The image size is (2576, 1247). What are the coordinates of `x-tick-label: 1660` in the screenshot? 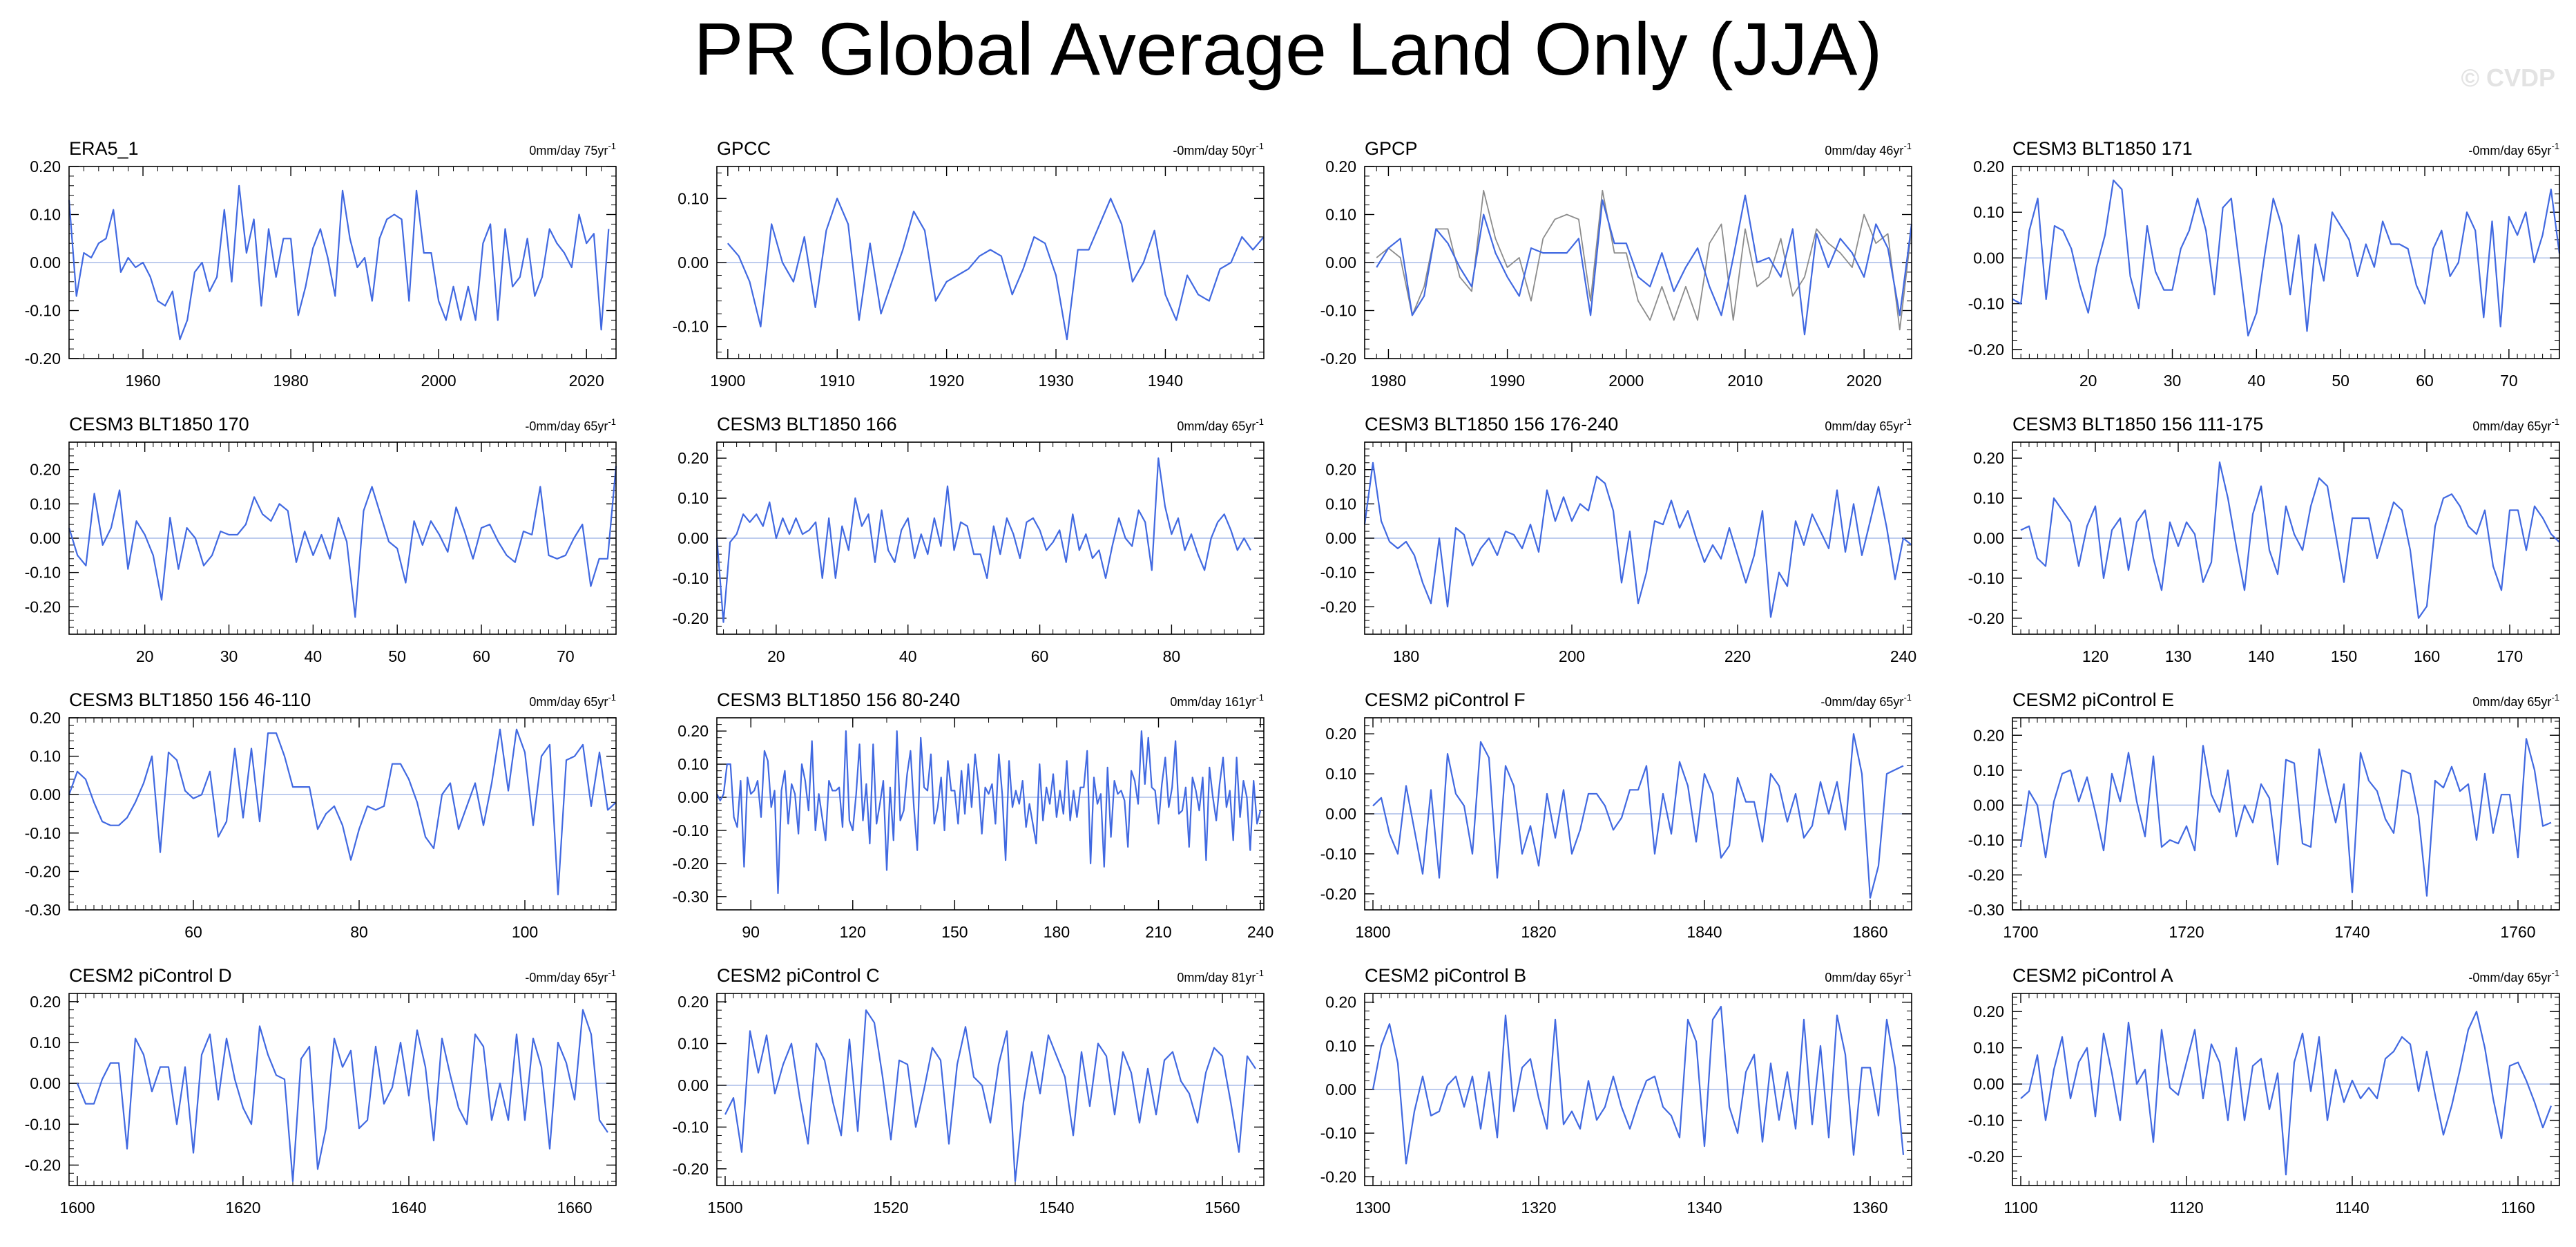 It's located at (574, 1208).